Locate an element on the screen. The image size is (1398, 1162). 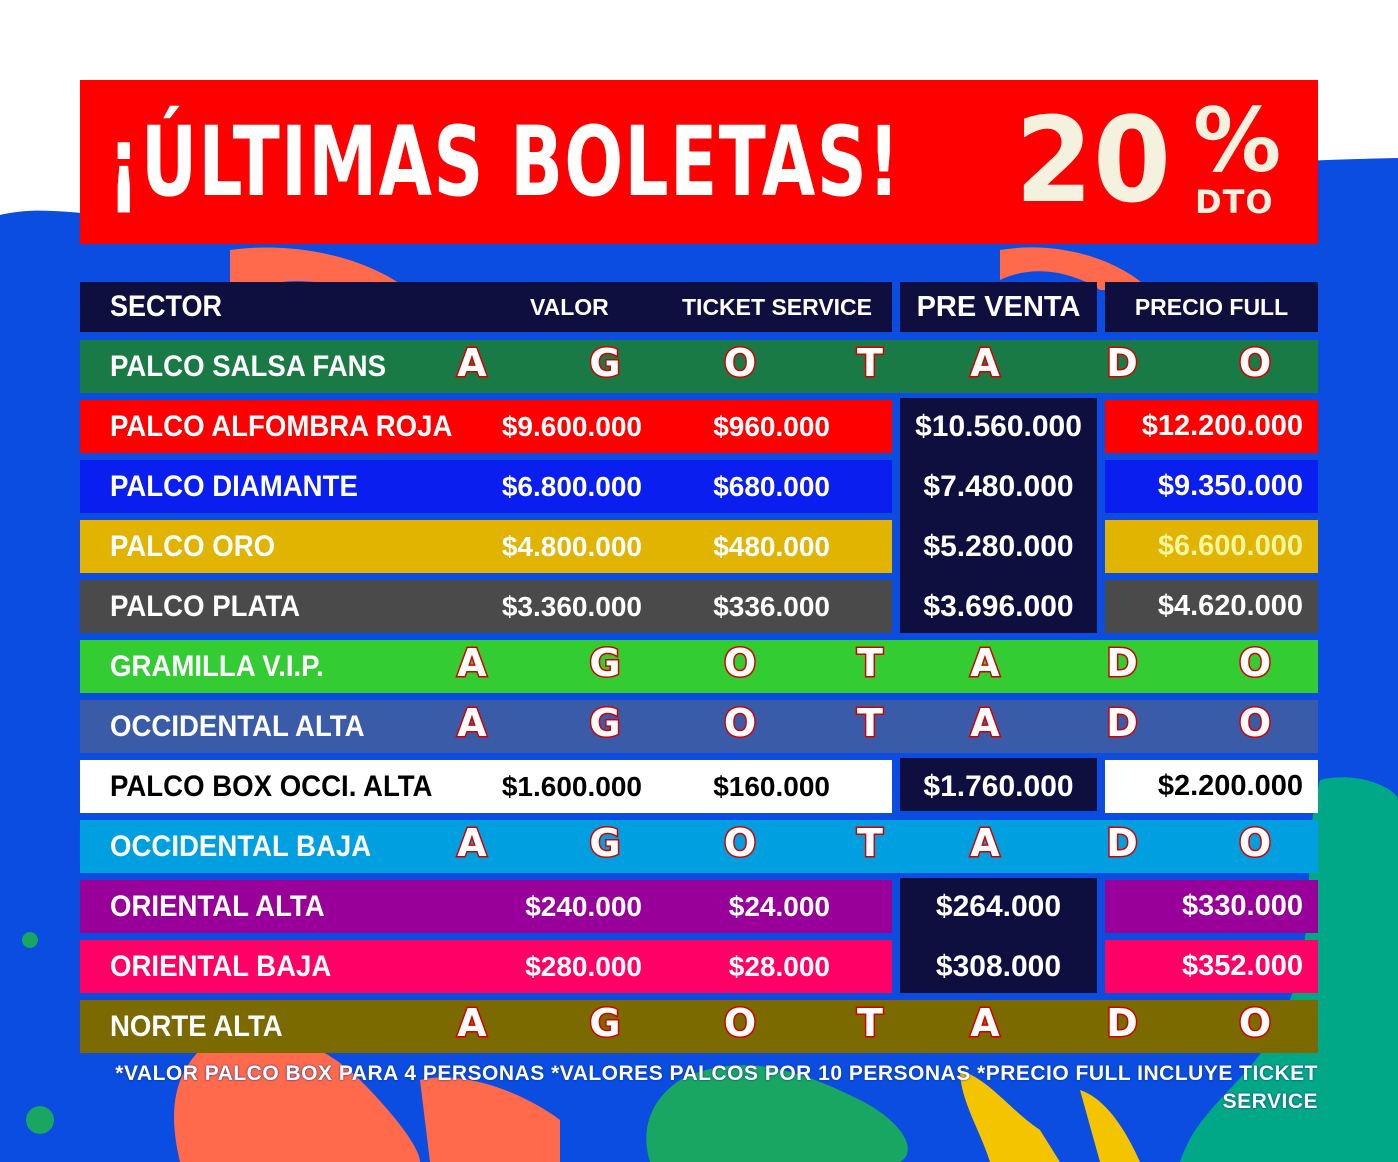
table-row: PALCO PLATA $3.360.000 $336.000 is located at coordinates (486, 606).